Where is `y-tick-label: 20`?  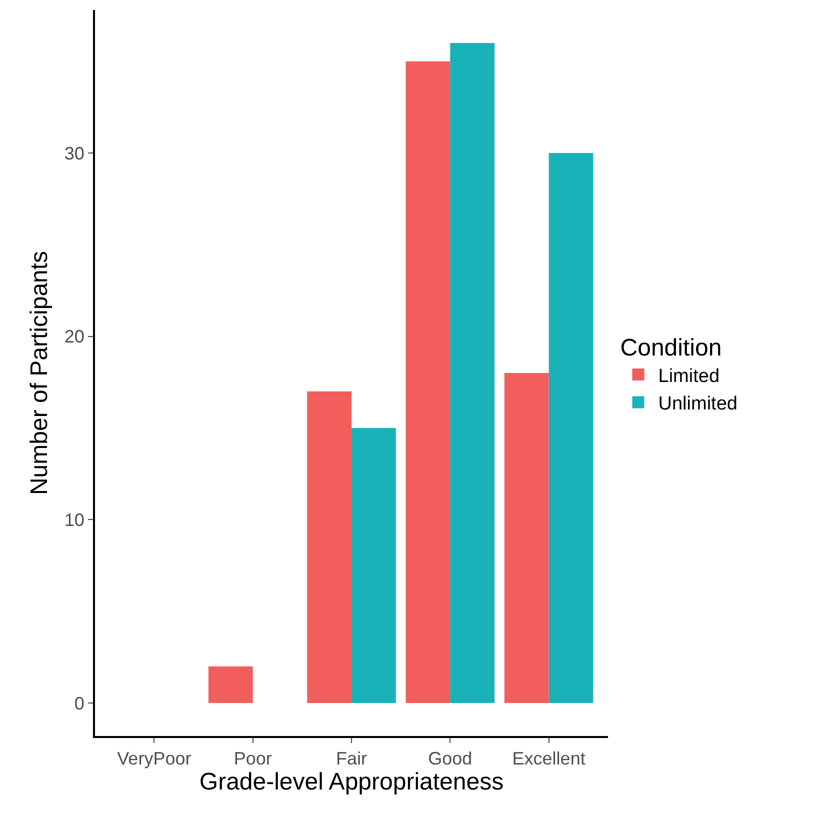 y-tick-label: 20 is located at coordinates (74, 336).